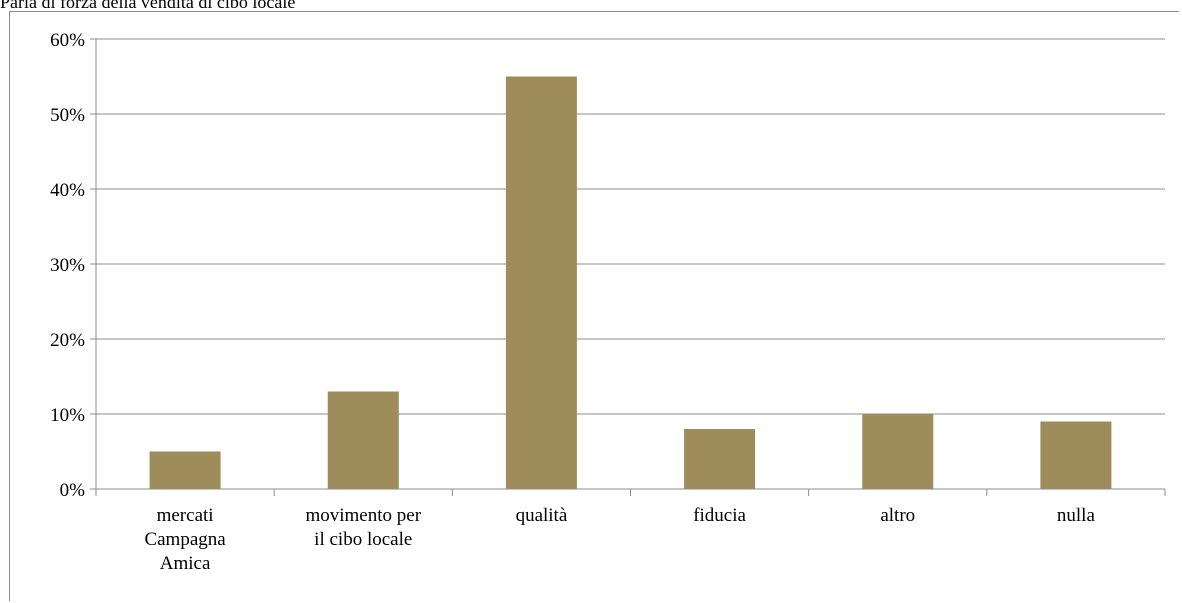 The height and width of the screenshot is (603, 1182). Describe the element at coordinates (1076, 515) in the screenshot. I see `x-tick-label: nulla` at that location.